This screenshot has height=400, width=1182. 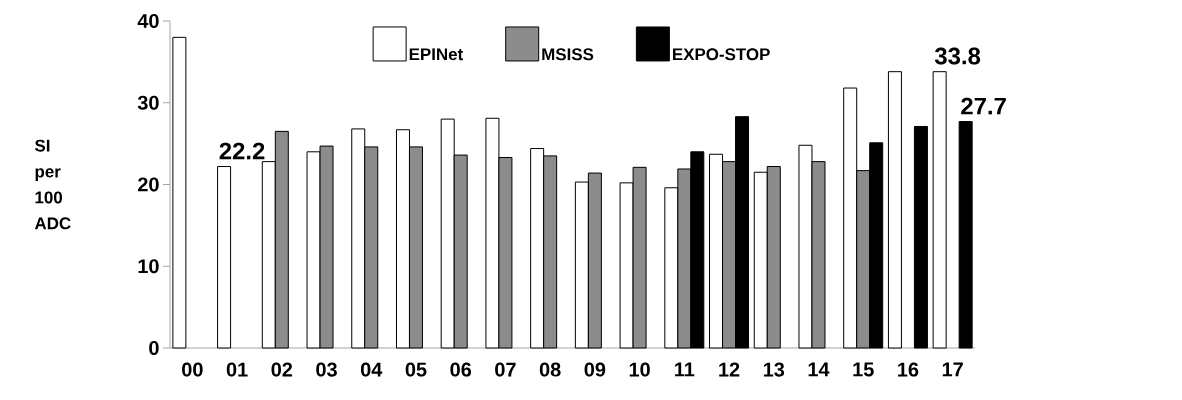 What do you see at coordinates (242, 151) in the screenshot?
I see `data-label: 22.2` at bounding box center [242, 151].